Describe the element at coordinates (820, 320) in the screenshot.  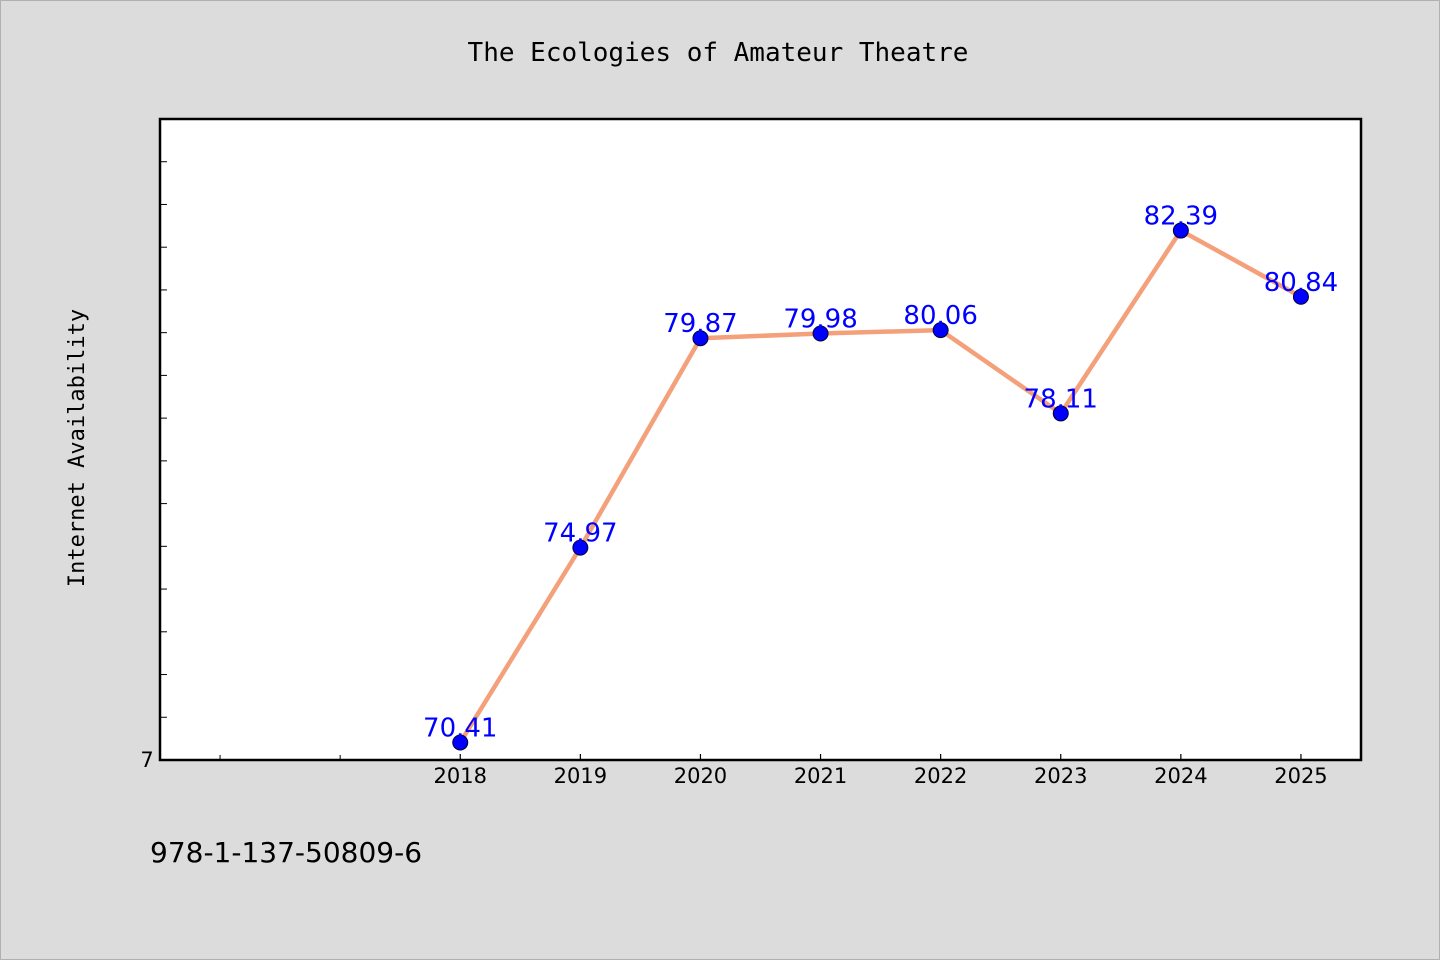
I see `data-label: 79.98` at that location.